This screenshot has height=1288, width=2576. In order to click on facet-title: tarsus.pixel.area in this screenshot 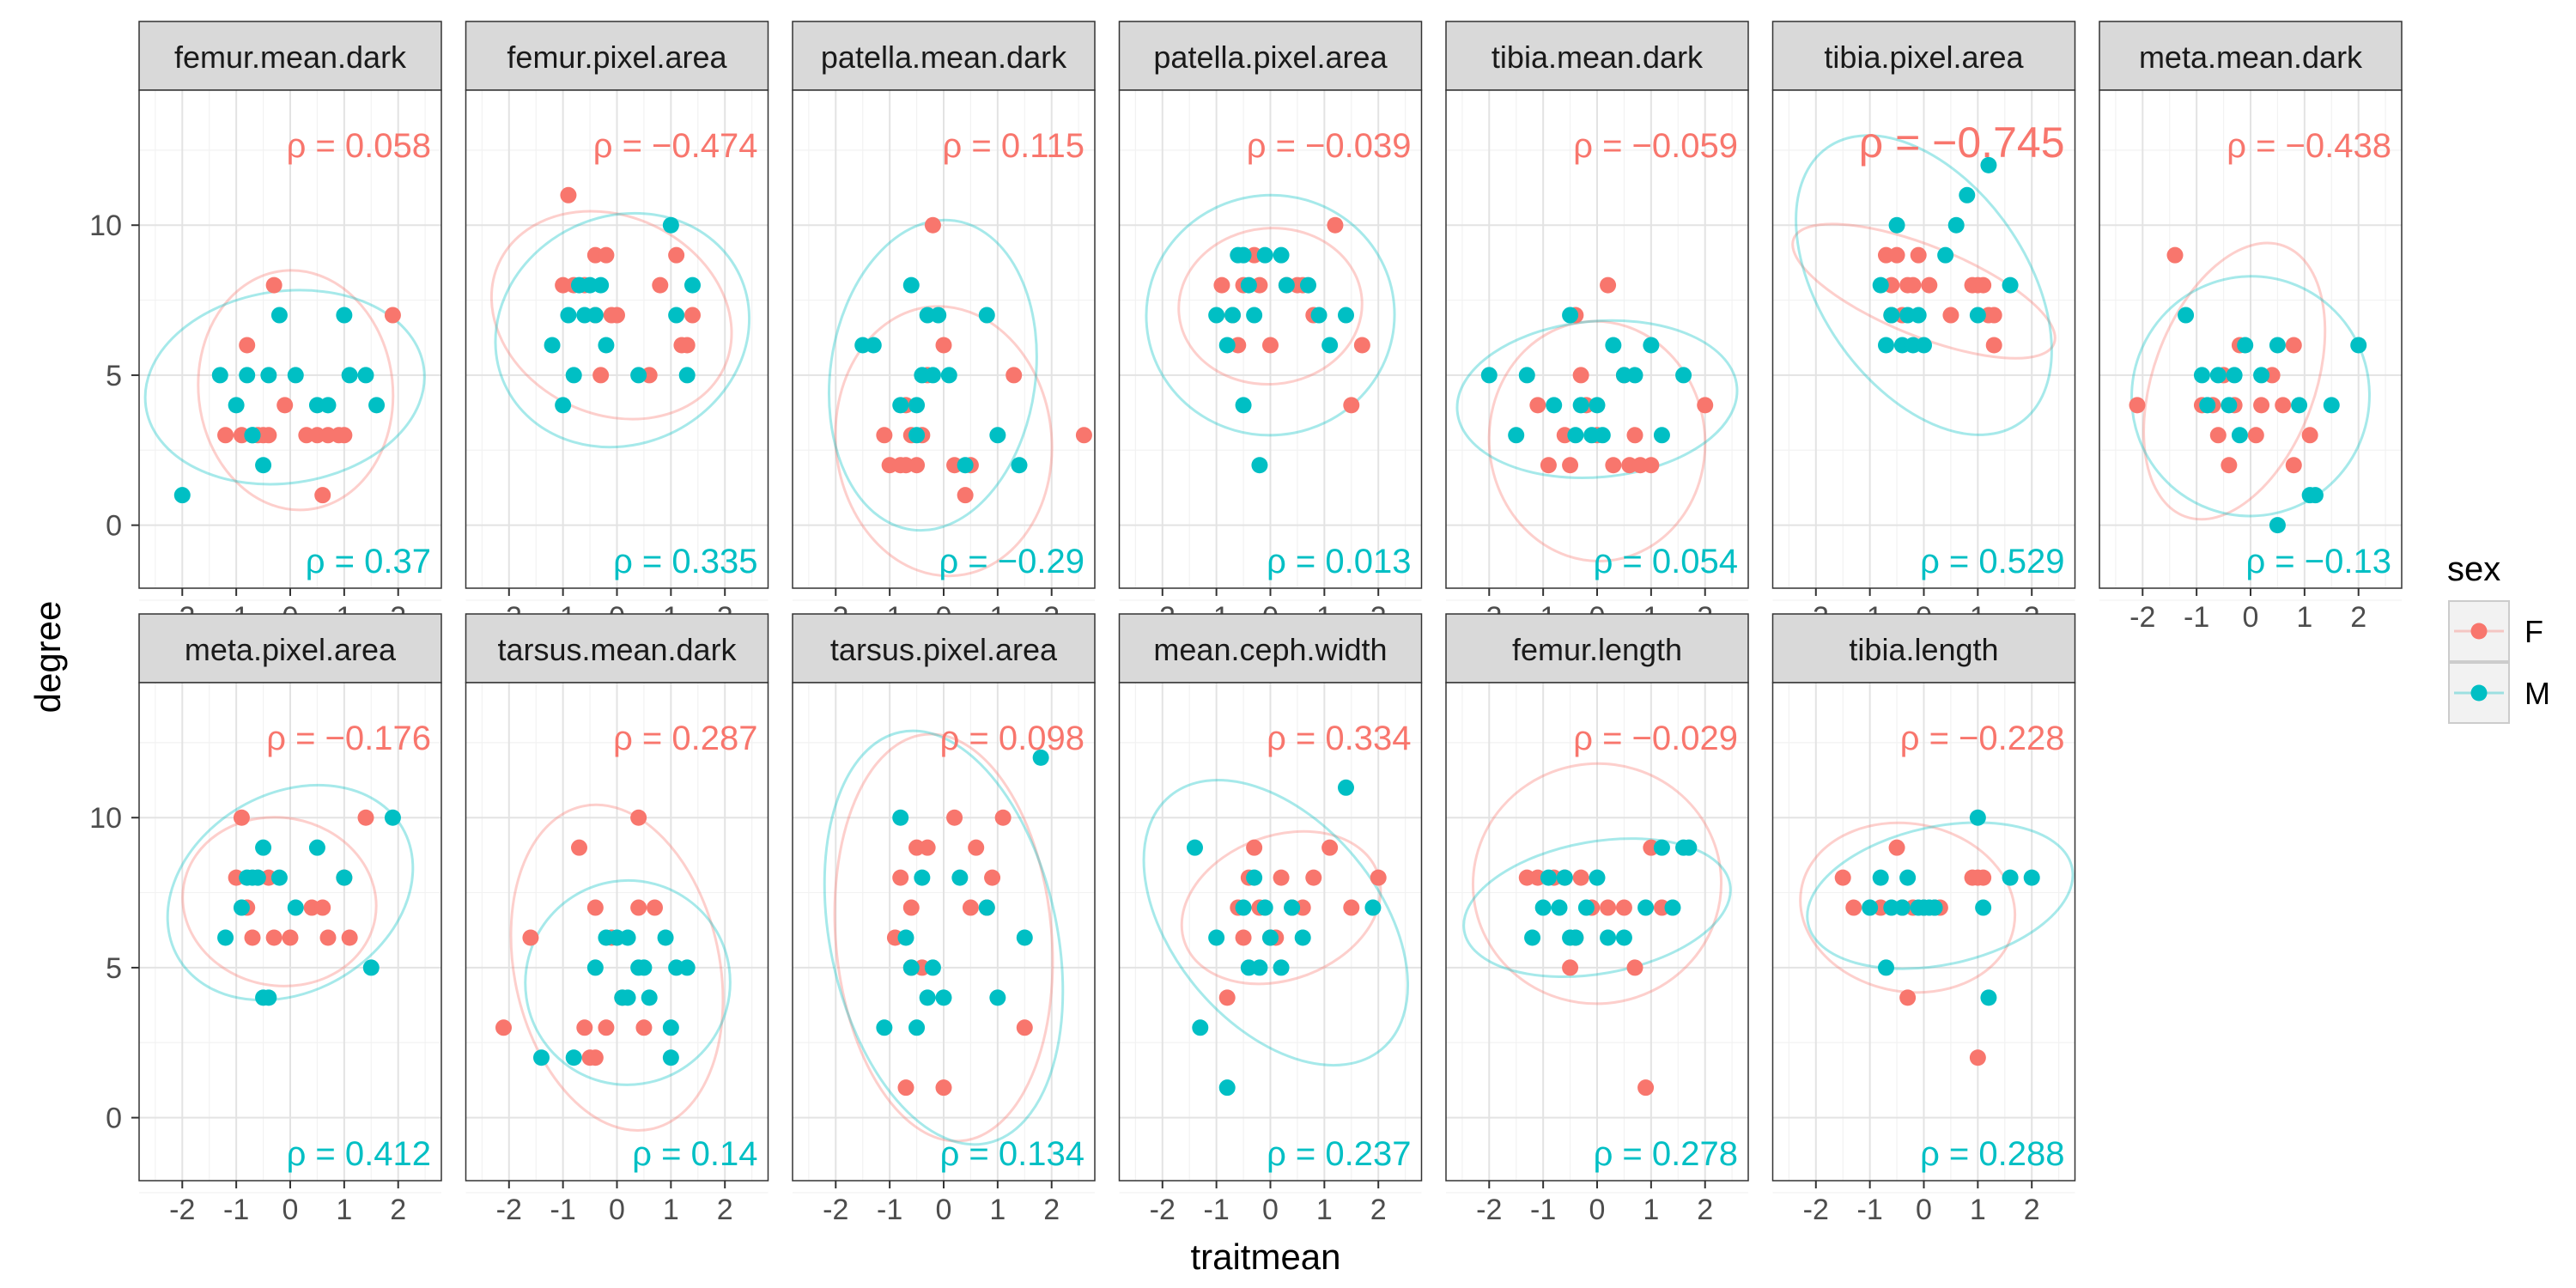, I will do `click(944, 649)`.